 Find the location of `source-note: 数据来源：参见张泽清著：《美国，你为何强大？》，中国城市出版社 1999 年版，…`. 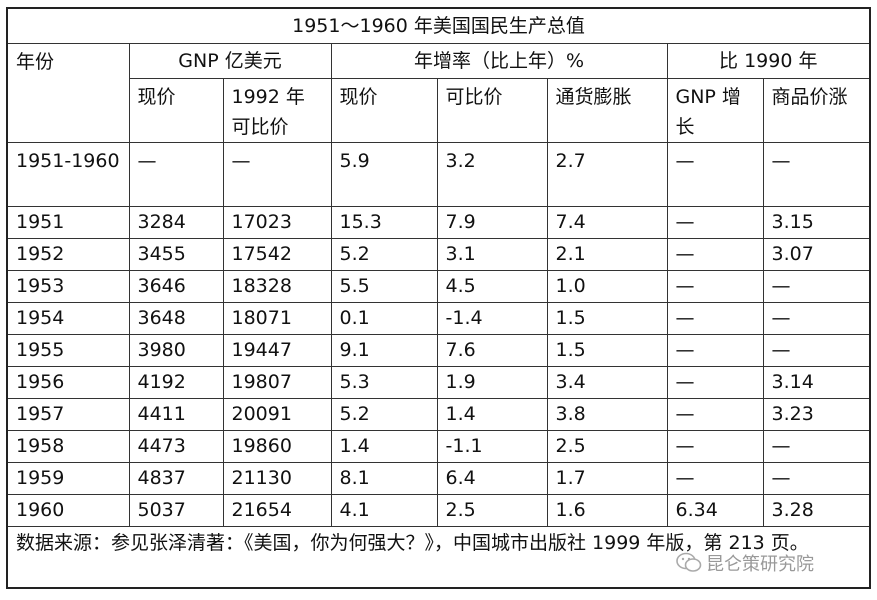

source-note: 数据来源：参见张泽清著：《美国，你为何强大？》，中国城市出版社 1999 年版，… is located at coordinates (438, 557).